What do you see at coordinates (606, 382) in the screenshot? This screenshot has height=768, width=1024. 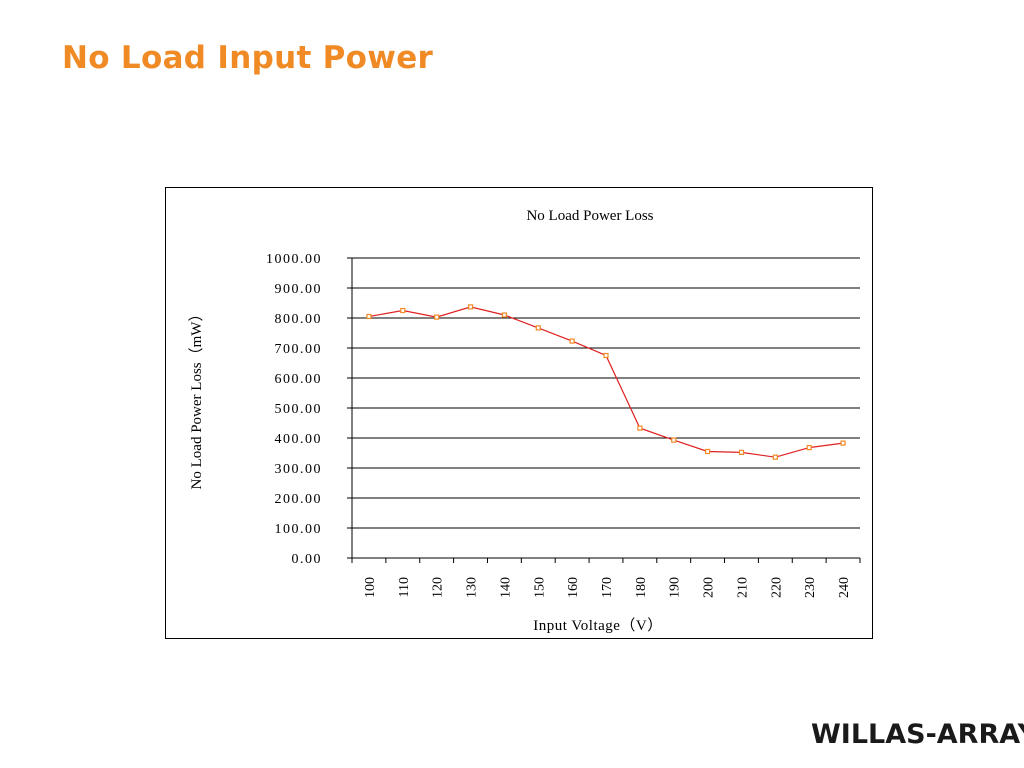 I see `series-line` at bounding box center [606, 382].